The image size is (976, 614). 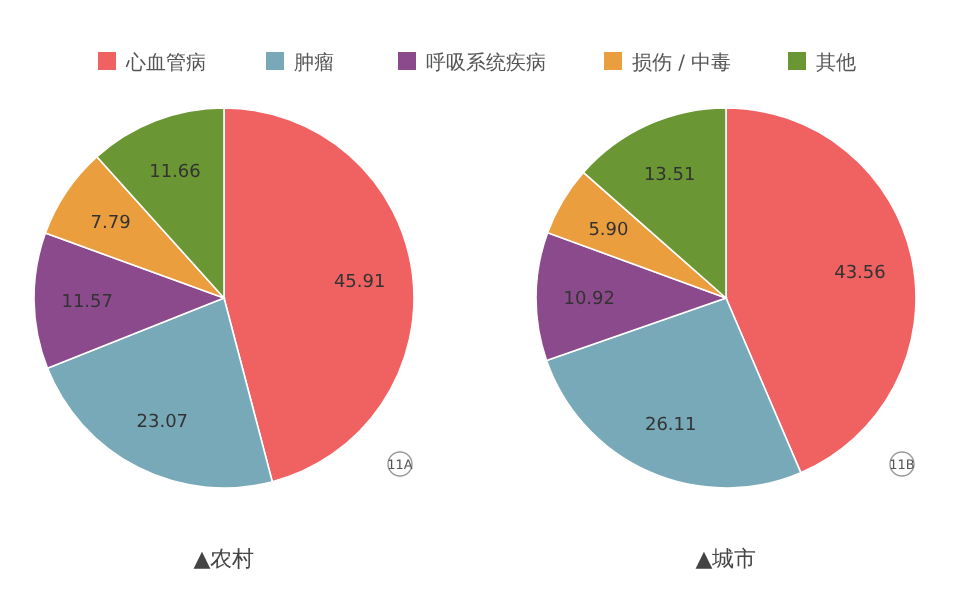 What do you see at coordinates (669, 176) in the screenshot?
I see `data-label: 13.51` at bounding box center [669, 176].